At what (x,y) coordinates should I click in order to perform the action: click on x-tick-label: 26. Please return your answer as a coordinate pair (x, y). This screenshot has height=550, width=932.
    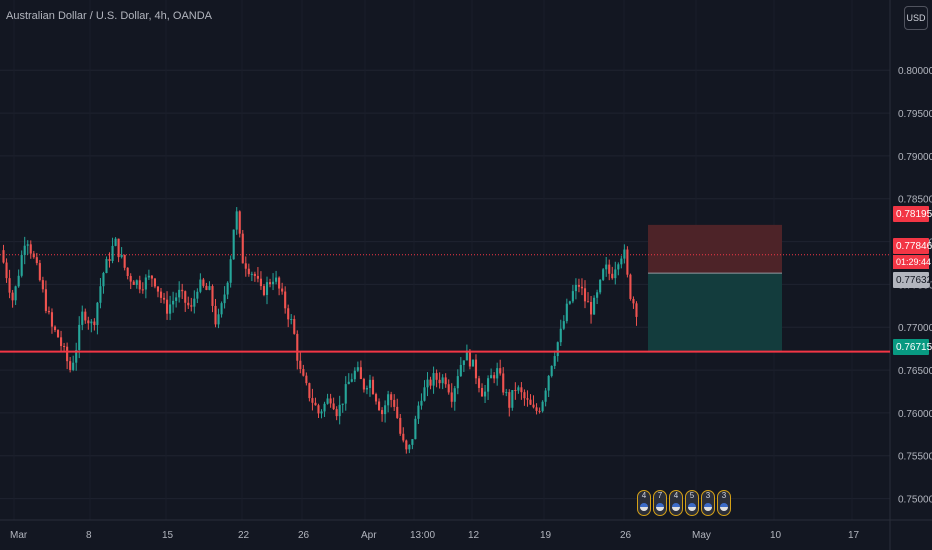
    Looking at the image, I should click on (626, 535).